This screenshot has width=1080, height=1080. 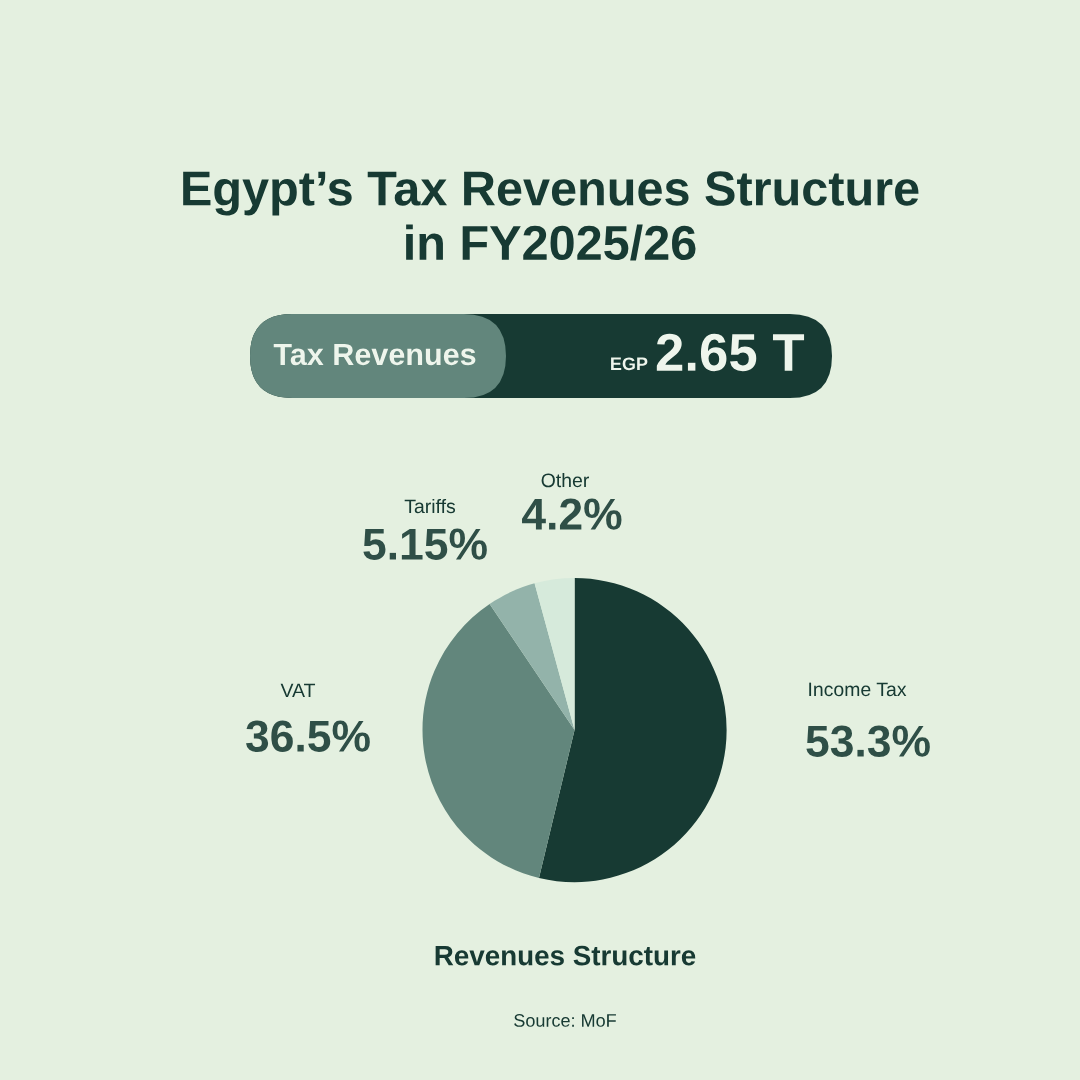 I want to click on data-label: 53.3%, so click(x=868, y=741).